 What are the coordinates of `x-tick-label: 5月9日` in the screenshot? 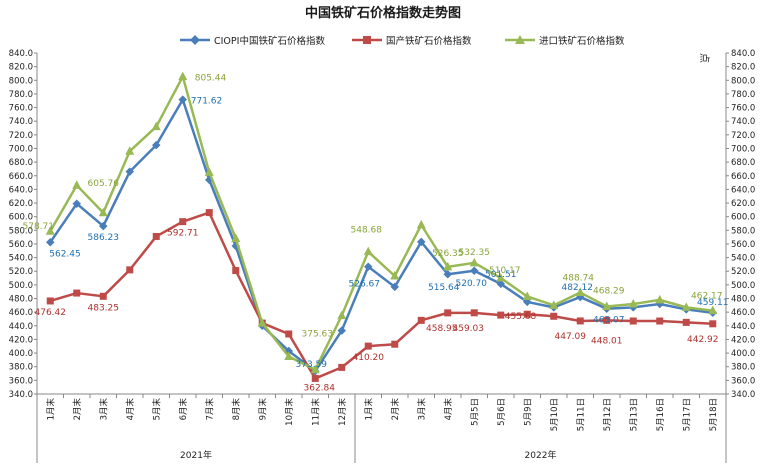 It's located at (528, 412).